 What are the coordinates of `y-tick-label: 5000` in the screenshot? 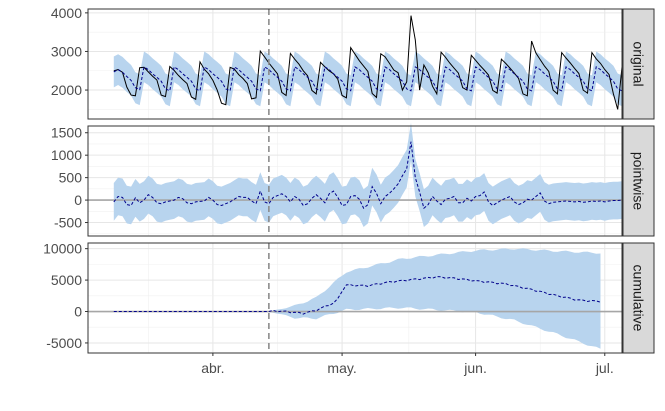 It's located at (66, 280).